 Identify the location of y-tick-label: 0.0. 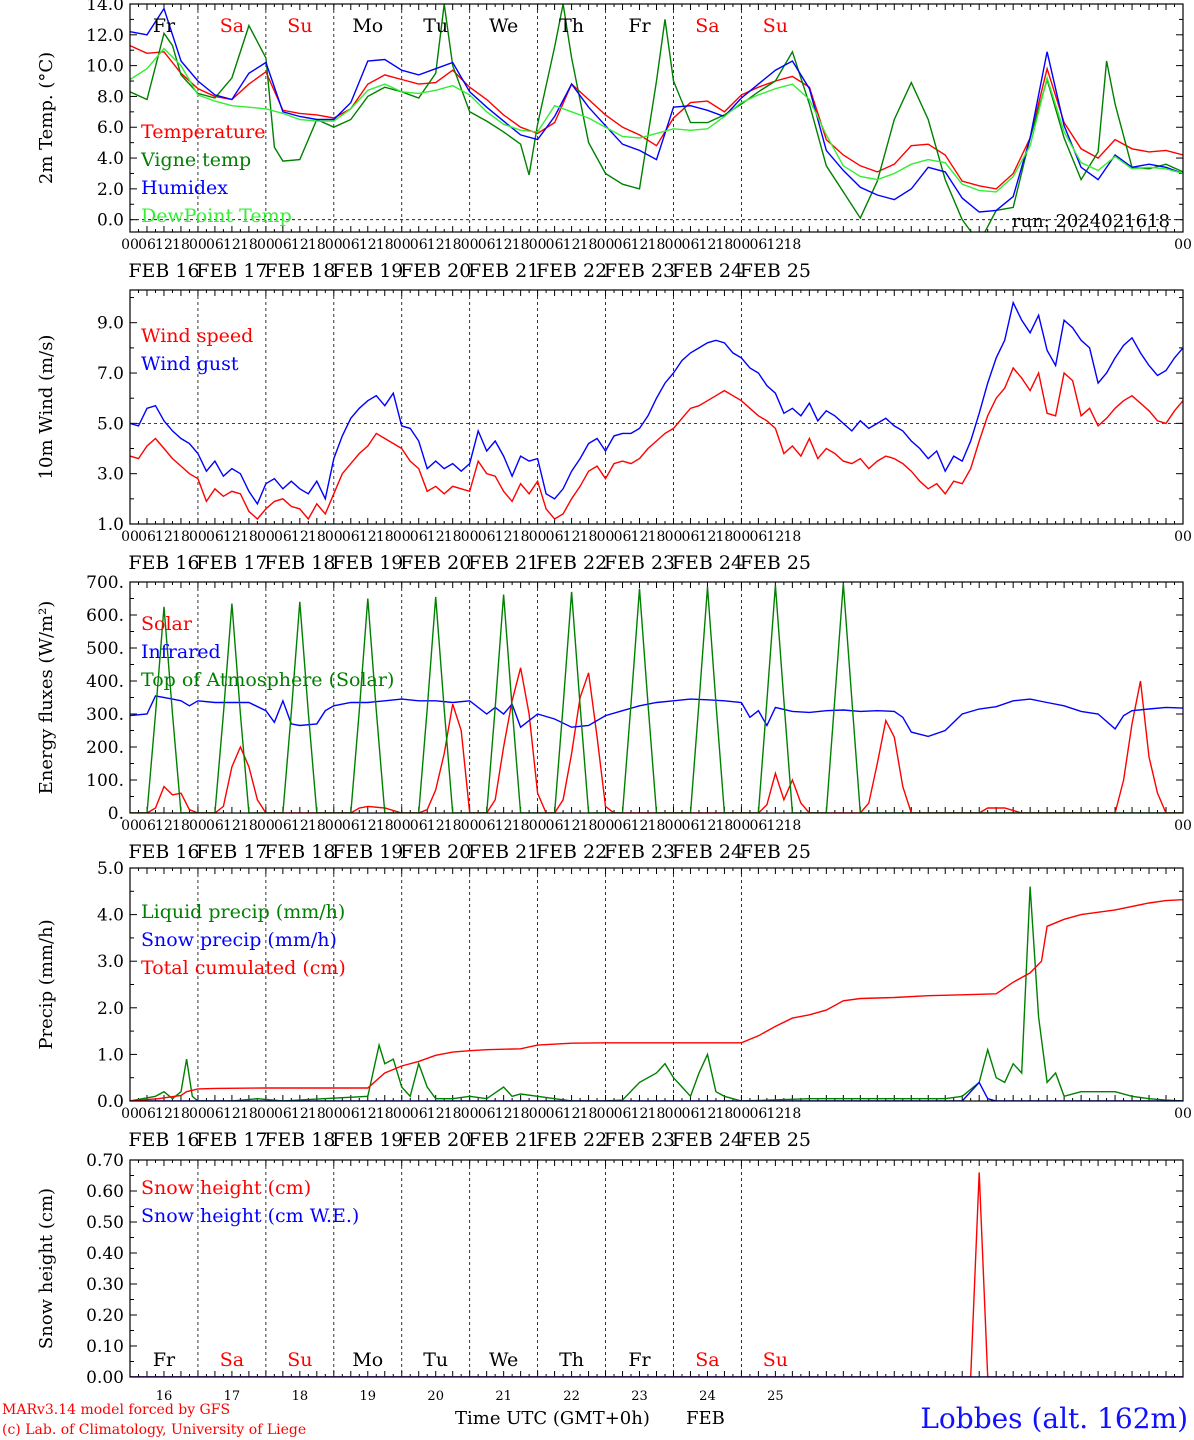
(110, 221).